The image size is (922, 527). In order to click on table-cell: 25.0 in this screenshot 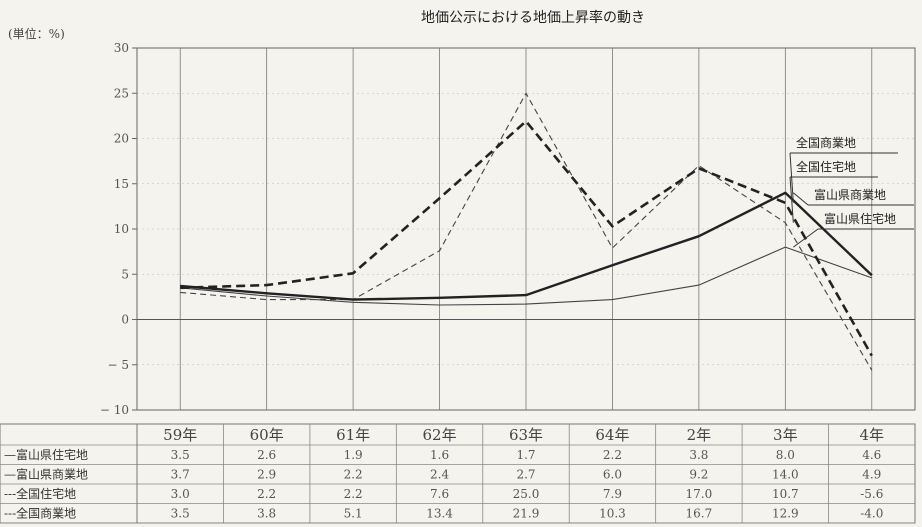, I will do `click(526, 494)`.